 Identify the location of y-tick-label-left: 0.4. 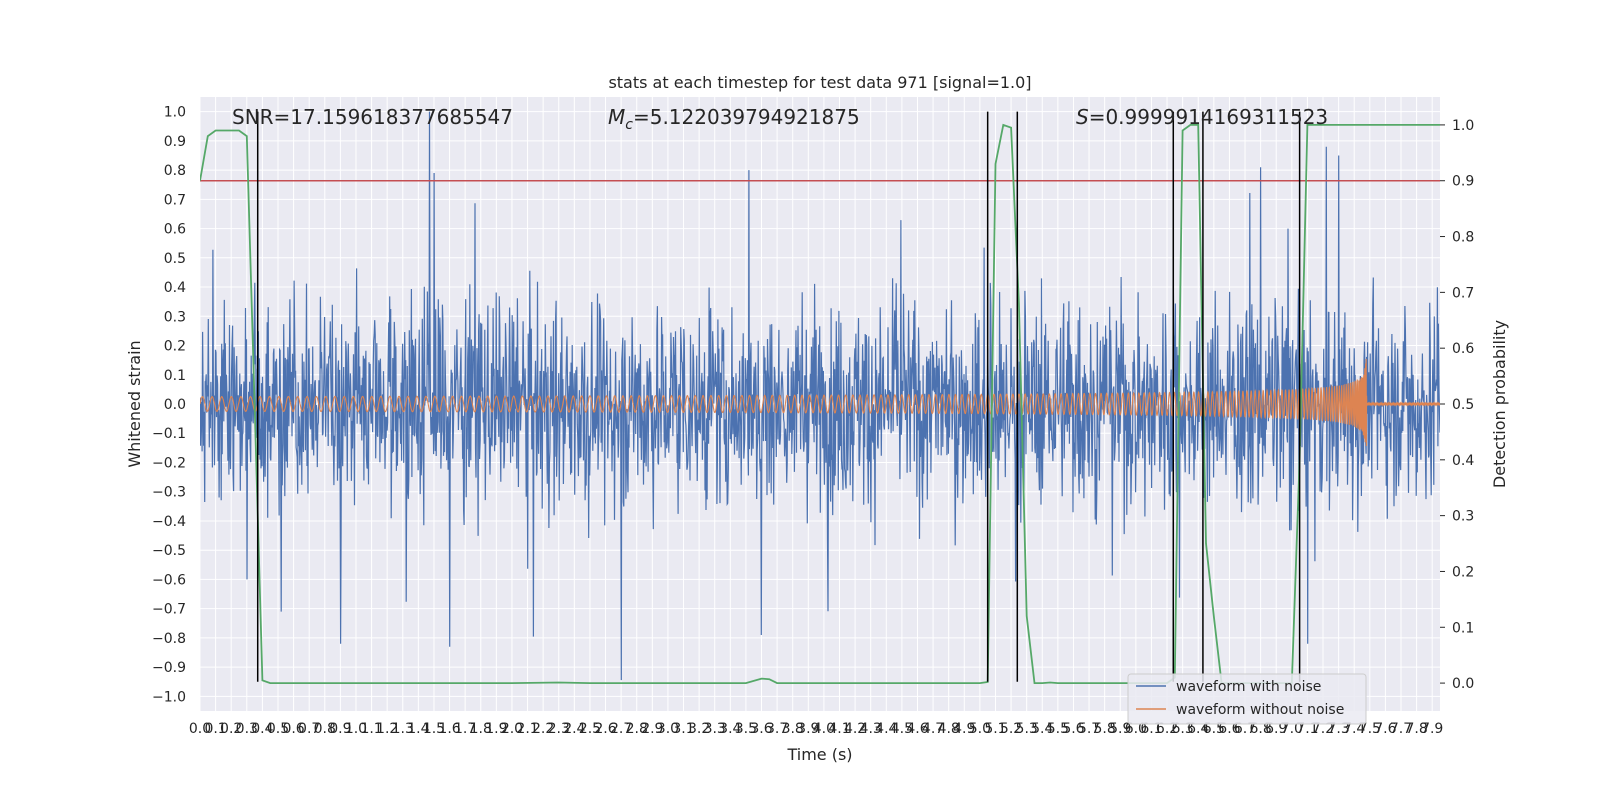
(175, 288).